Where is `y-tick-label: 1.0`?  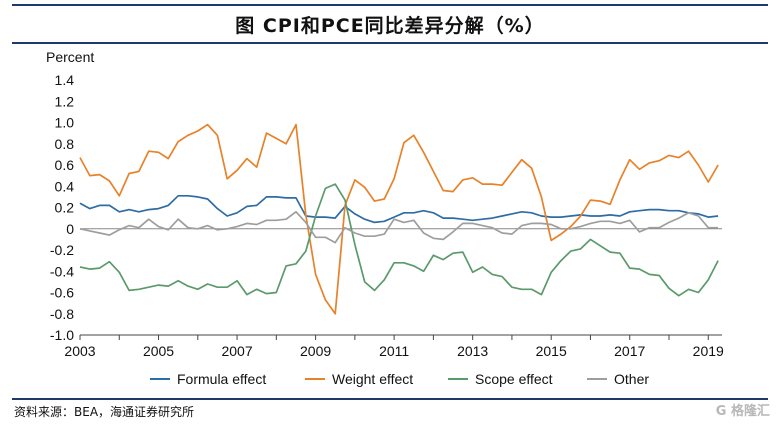
y-tick-label: 1.0 is located at coordinates (65, 123).